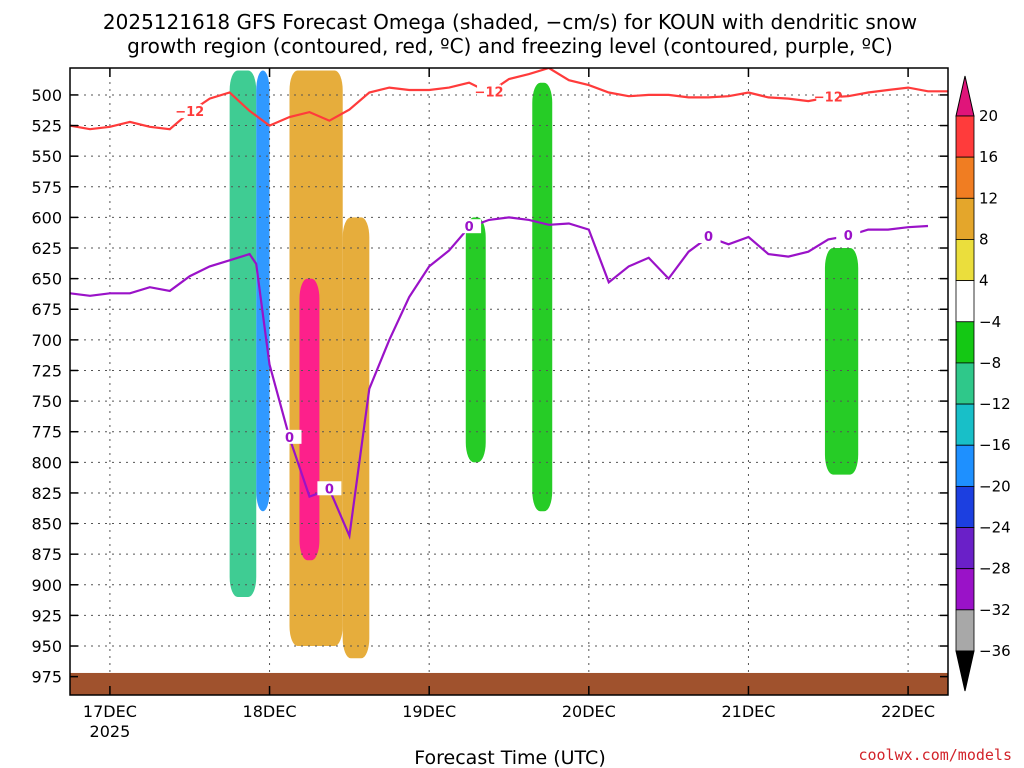 This screenshot has width=1024, height=768. I want to click on y-tick-label: 750, so click(46, 401).